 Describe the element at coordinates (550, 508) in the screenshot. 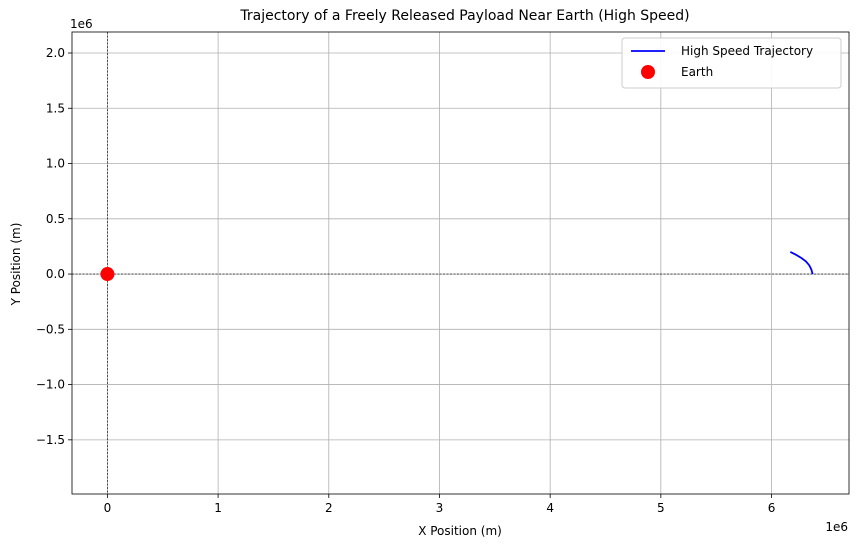

I see `x-tick-label: 4` at that location.